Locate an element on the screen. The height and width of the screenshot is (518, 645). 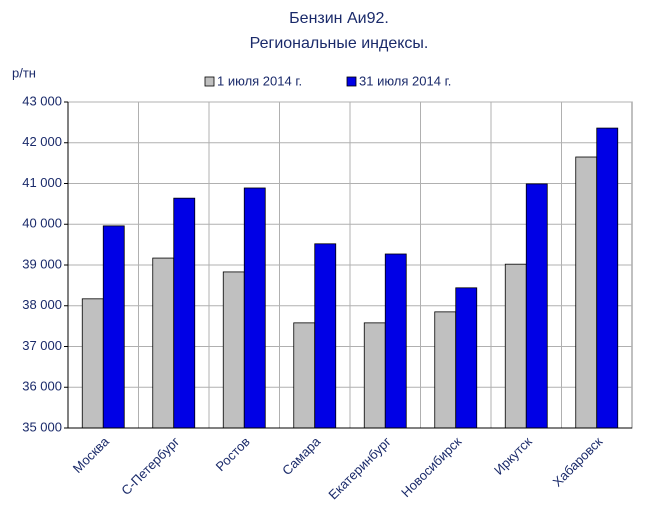
chart-title: Бензин Аи92. is located at coordinates (339, 18).